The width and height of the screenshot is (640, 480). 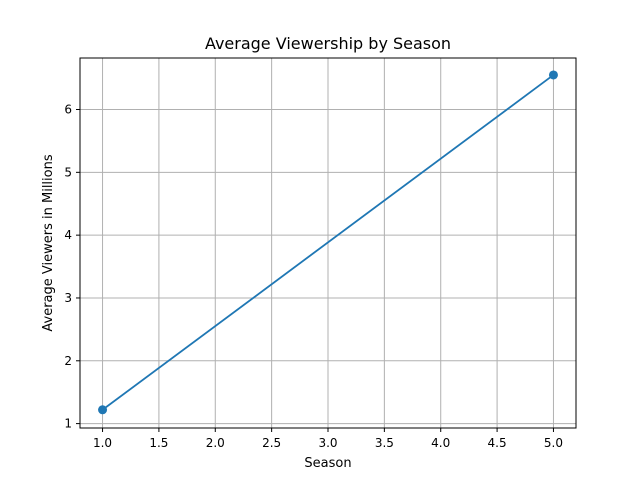 I want to click on y-tick-label: 6, so click(x=68, y=110).